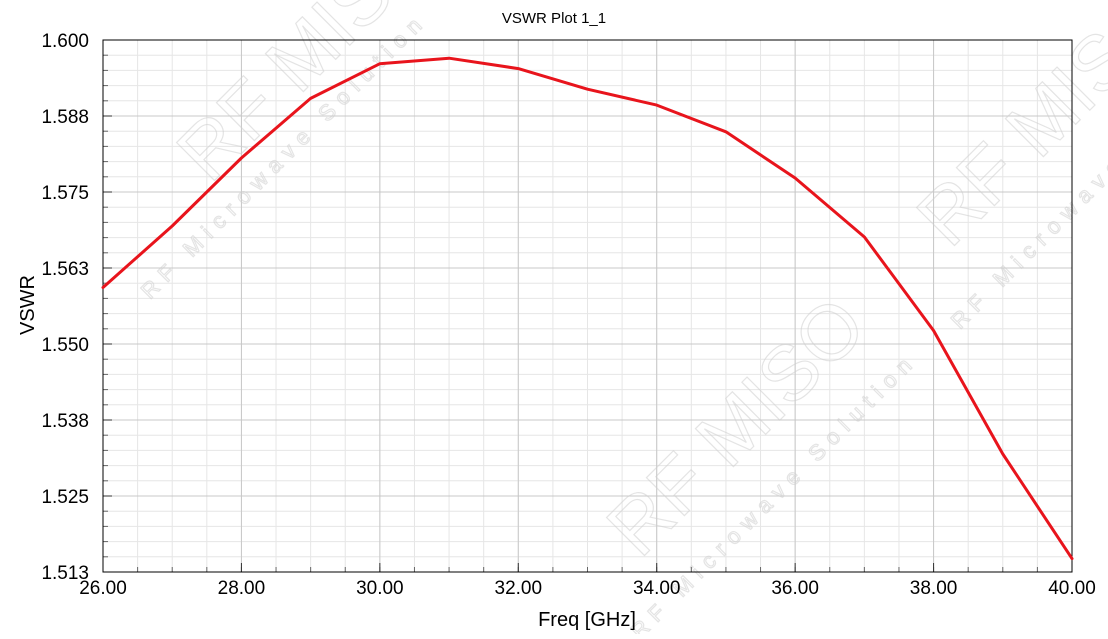 The width and height of the screenshot is (1108, 639). What do you see at coordinates (795, 588) in the screenshot?
I see `x-tick-label: 36.00` at bounding box center [795, 588].